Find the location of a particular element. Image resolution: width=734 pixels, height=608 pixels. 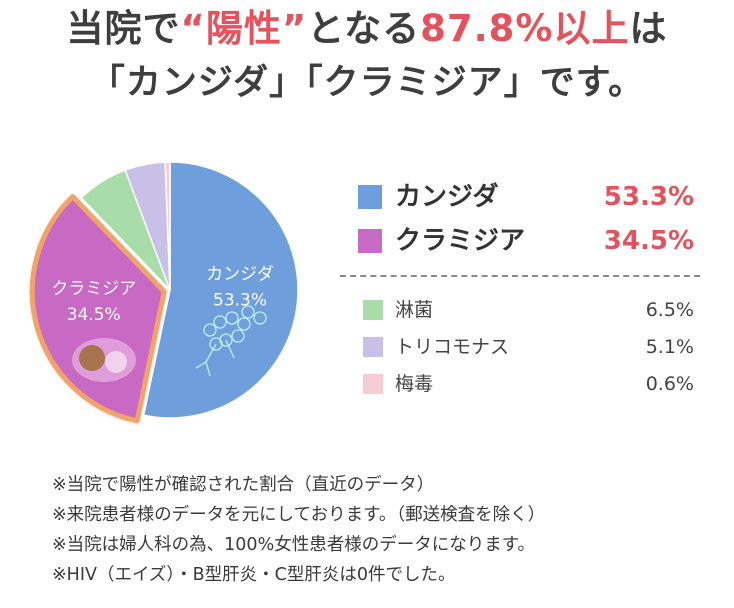

slice-value-chlamydia: 34.5% is located at coordinates (94, 315).